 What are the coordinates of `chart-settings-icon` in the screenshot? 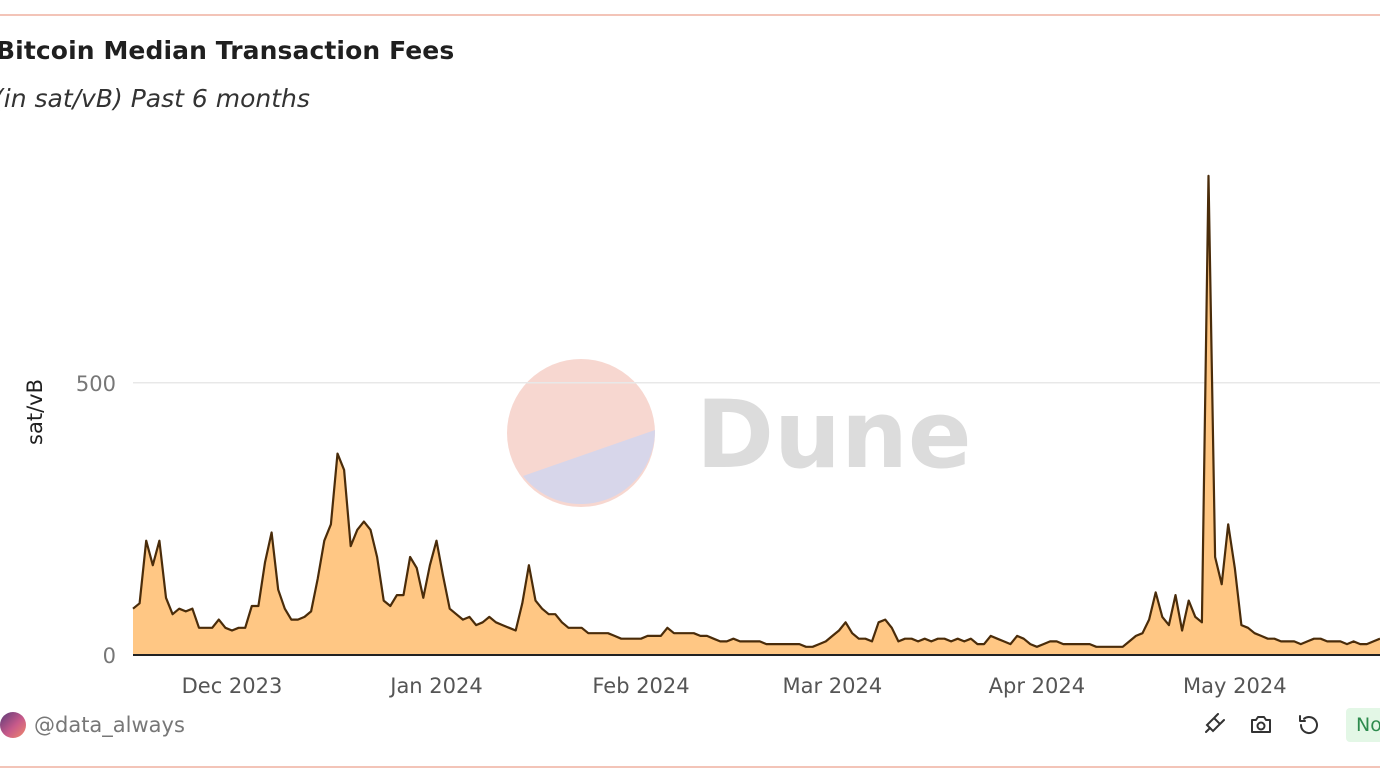 It's located at (1213, 725).